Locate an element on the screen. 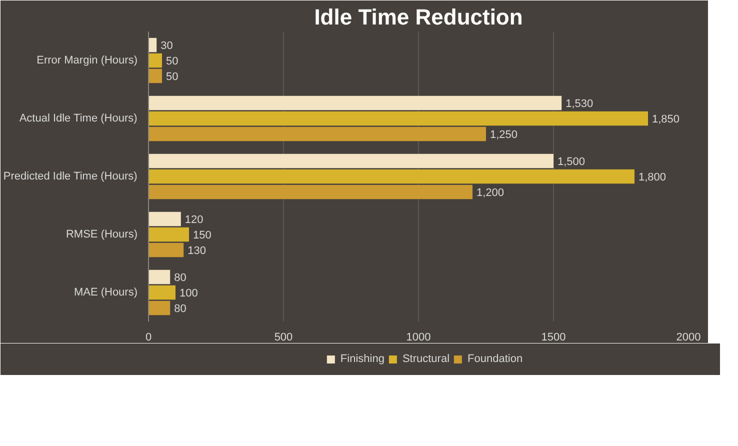 The height and width of the screenshot is (446, 738). data-label: 1,850 is located at coordinates (666, 120).